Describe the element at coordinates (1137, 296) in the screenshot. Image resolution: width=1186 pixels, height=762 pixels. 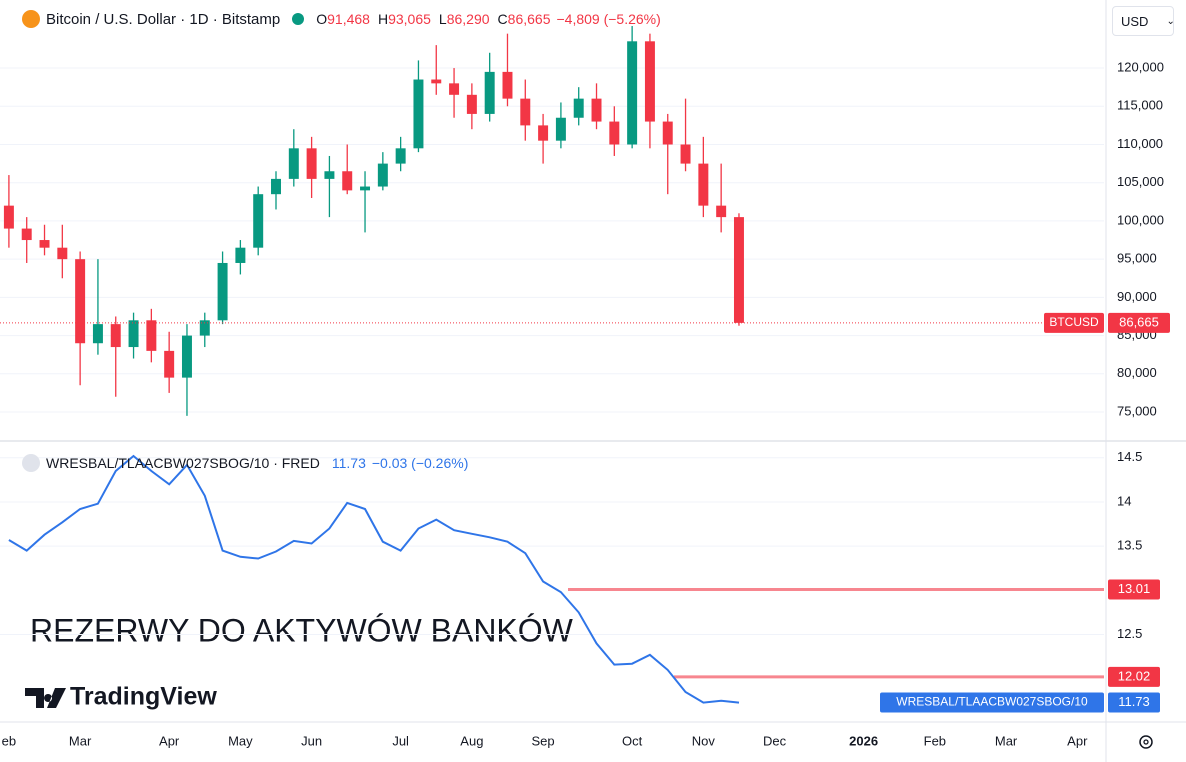
I see `y-tick-label: 90,000` at that location.